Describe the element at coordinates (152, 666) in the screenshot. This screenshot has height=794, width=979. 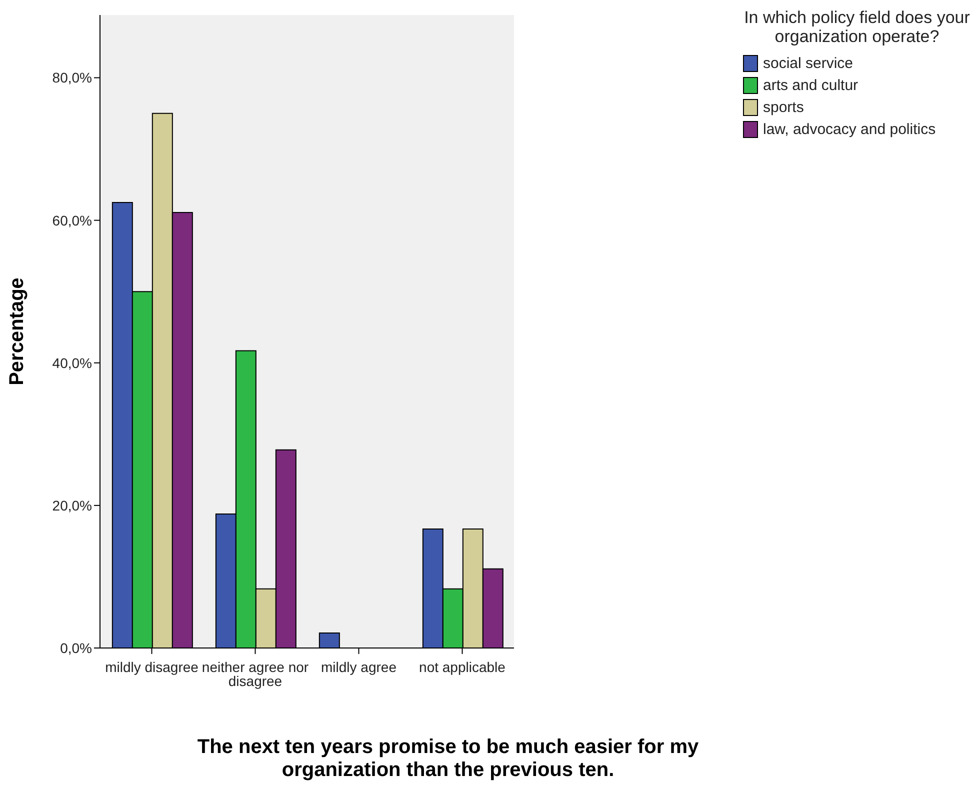
I see `x-tick-label: mildly disagree` at that location.